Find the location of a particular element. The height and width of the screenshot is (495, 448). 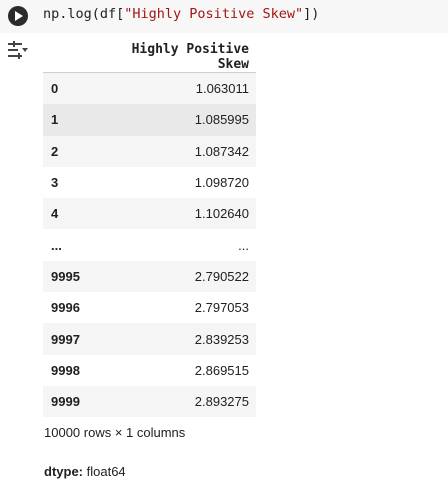

row-index: 9998 is located at coordinates (71, 370).